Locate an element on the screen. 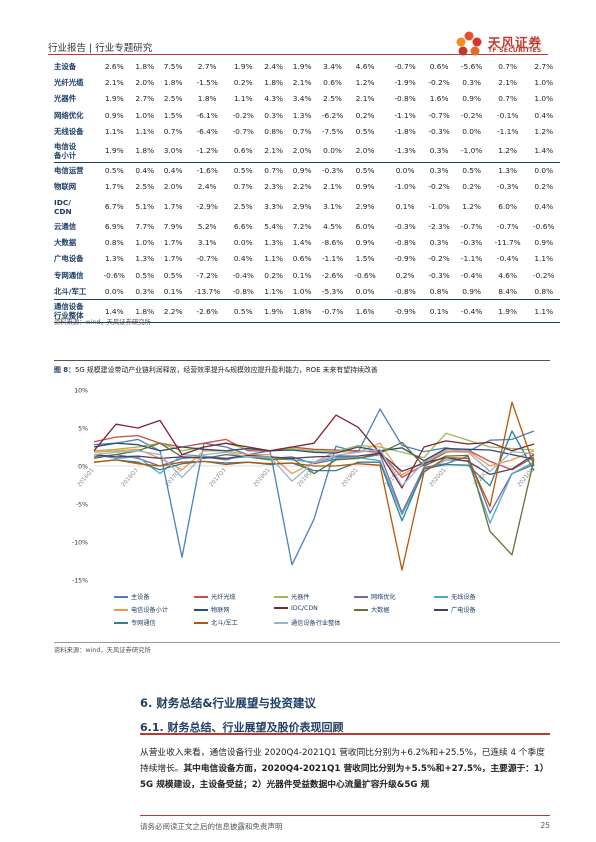  row-label: 物联网 is located at coordinates (65, 187).